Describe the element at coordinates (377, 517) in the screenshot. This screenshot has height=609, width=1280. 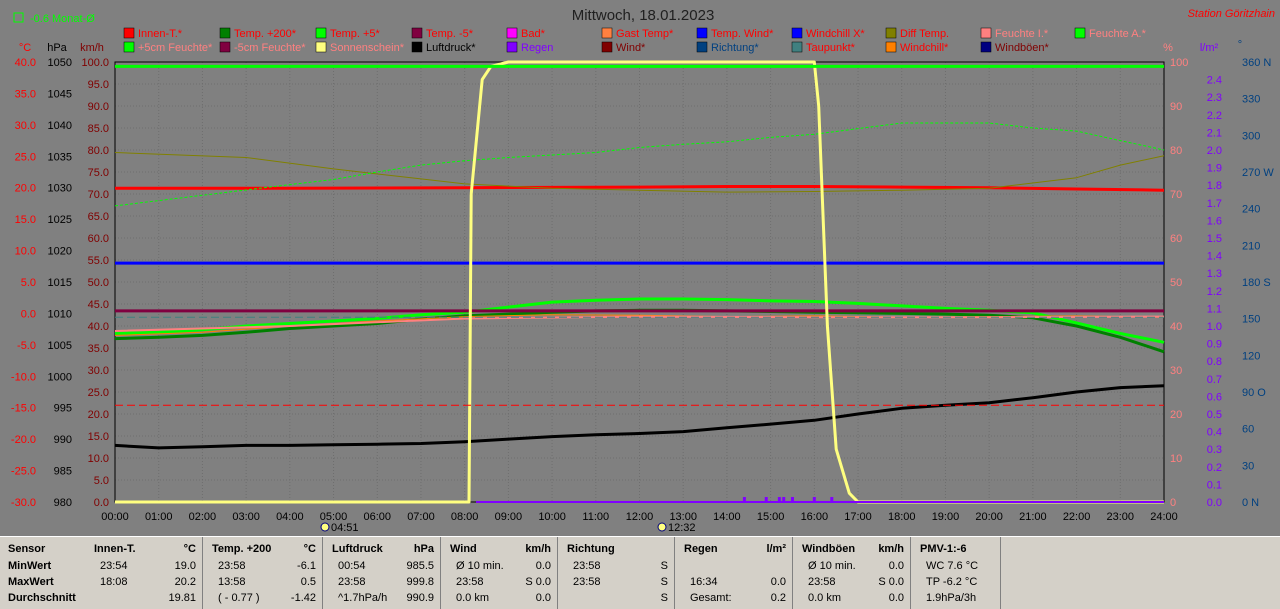
I see `time-tick-label: 06:00` at that location.